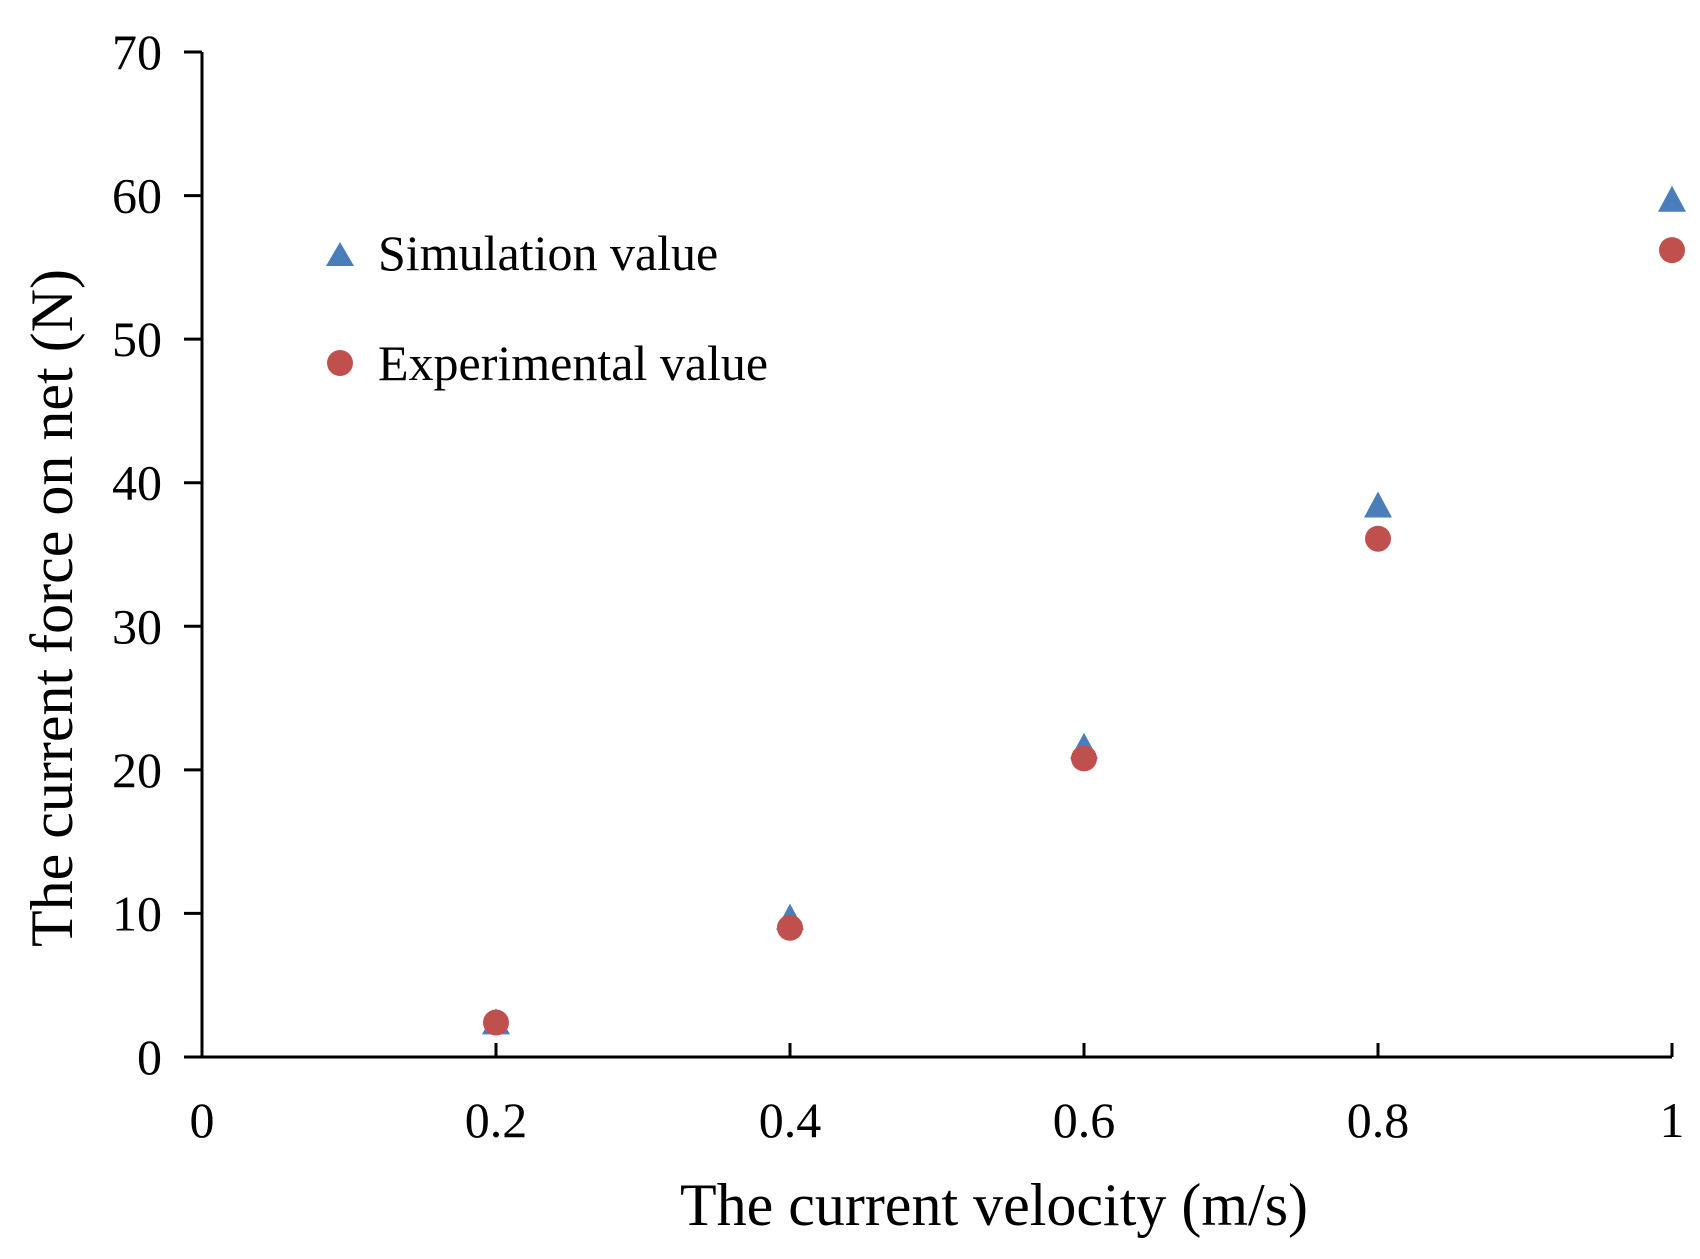  What do you see at coordinates (340, 254) in the screenshot?
I see `legend-triangle-marker` at bounding box center [340, 254].